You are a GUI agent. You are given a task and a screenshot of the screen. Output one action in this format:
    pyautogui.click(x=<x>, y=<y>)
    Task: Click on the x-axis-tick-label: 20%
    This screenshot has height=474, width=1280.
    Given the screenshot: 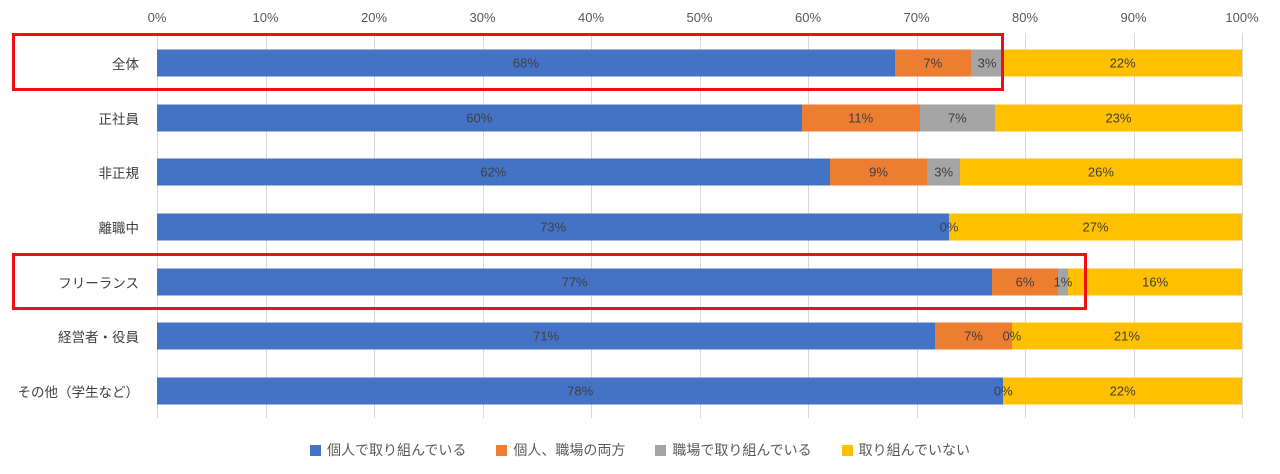 What is the action you would take?
    pyautogui.click(x=374, y=17)
    